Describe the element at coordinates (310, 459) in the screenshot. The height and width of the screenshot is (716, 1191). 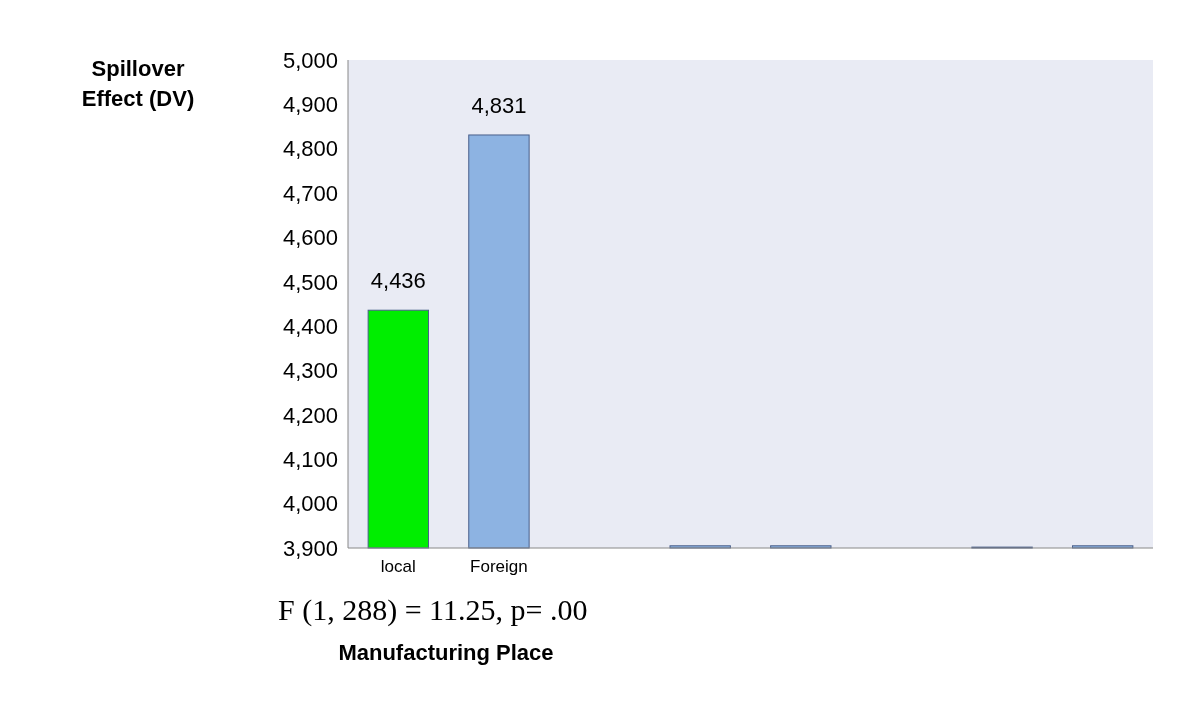
I see `y-tick-label: 4,100` at that location.